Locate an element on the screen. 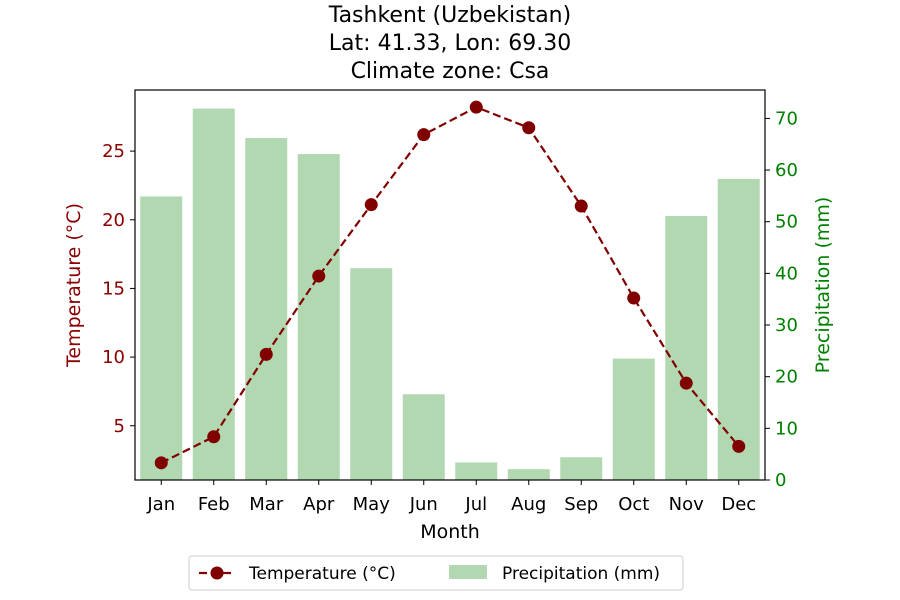  x-tick-label-apr: Apr is located at coordinates (319, 504).